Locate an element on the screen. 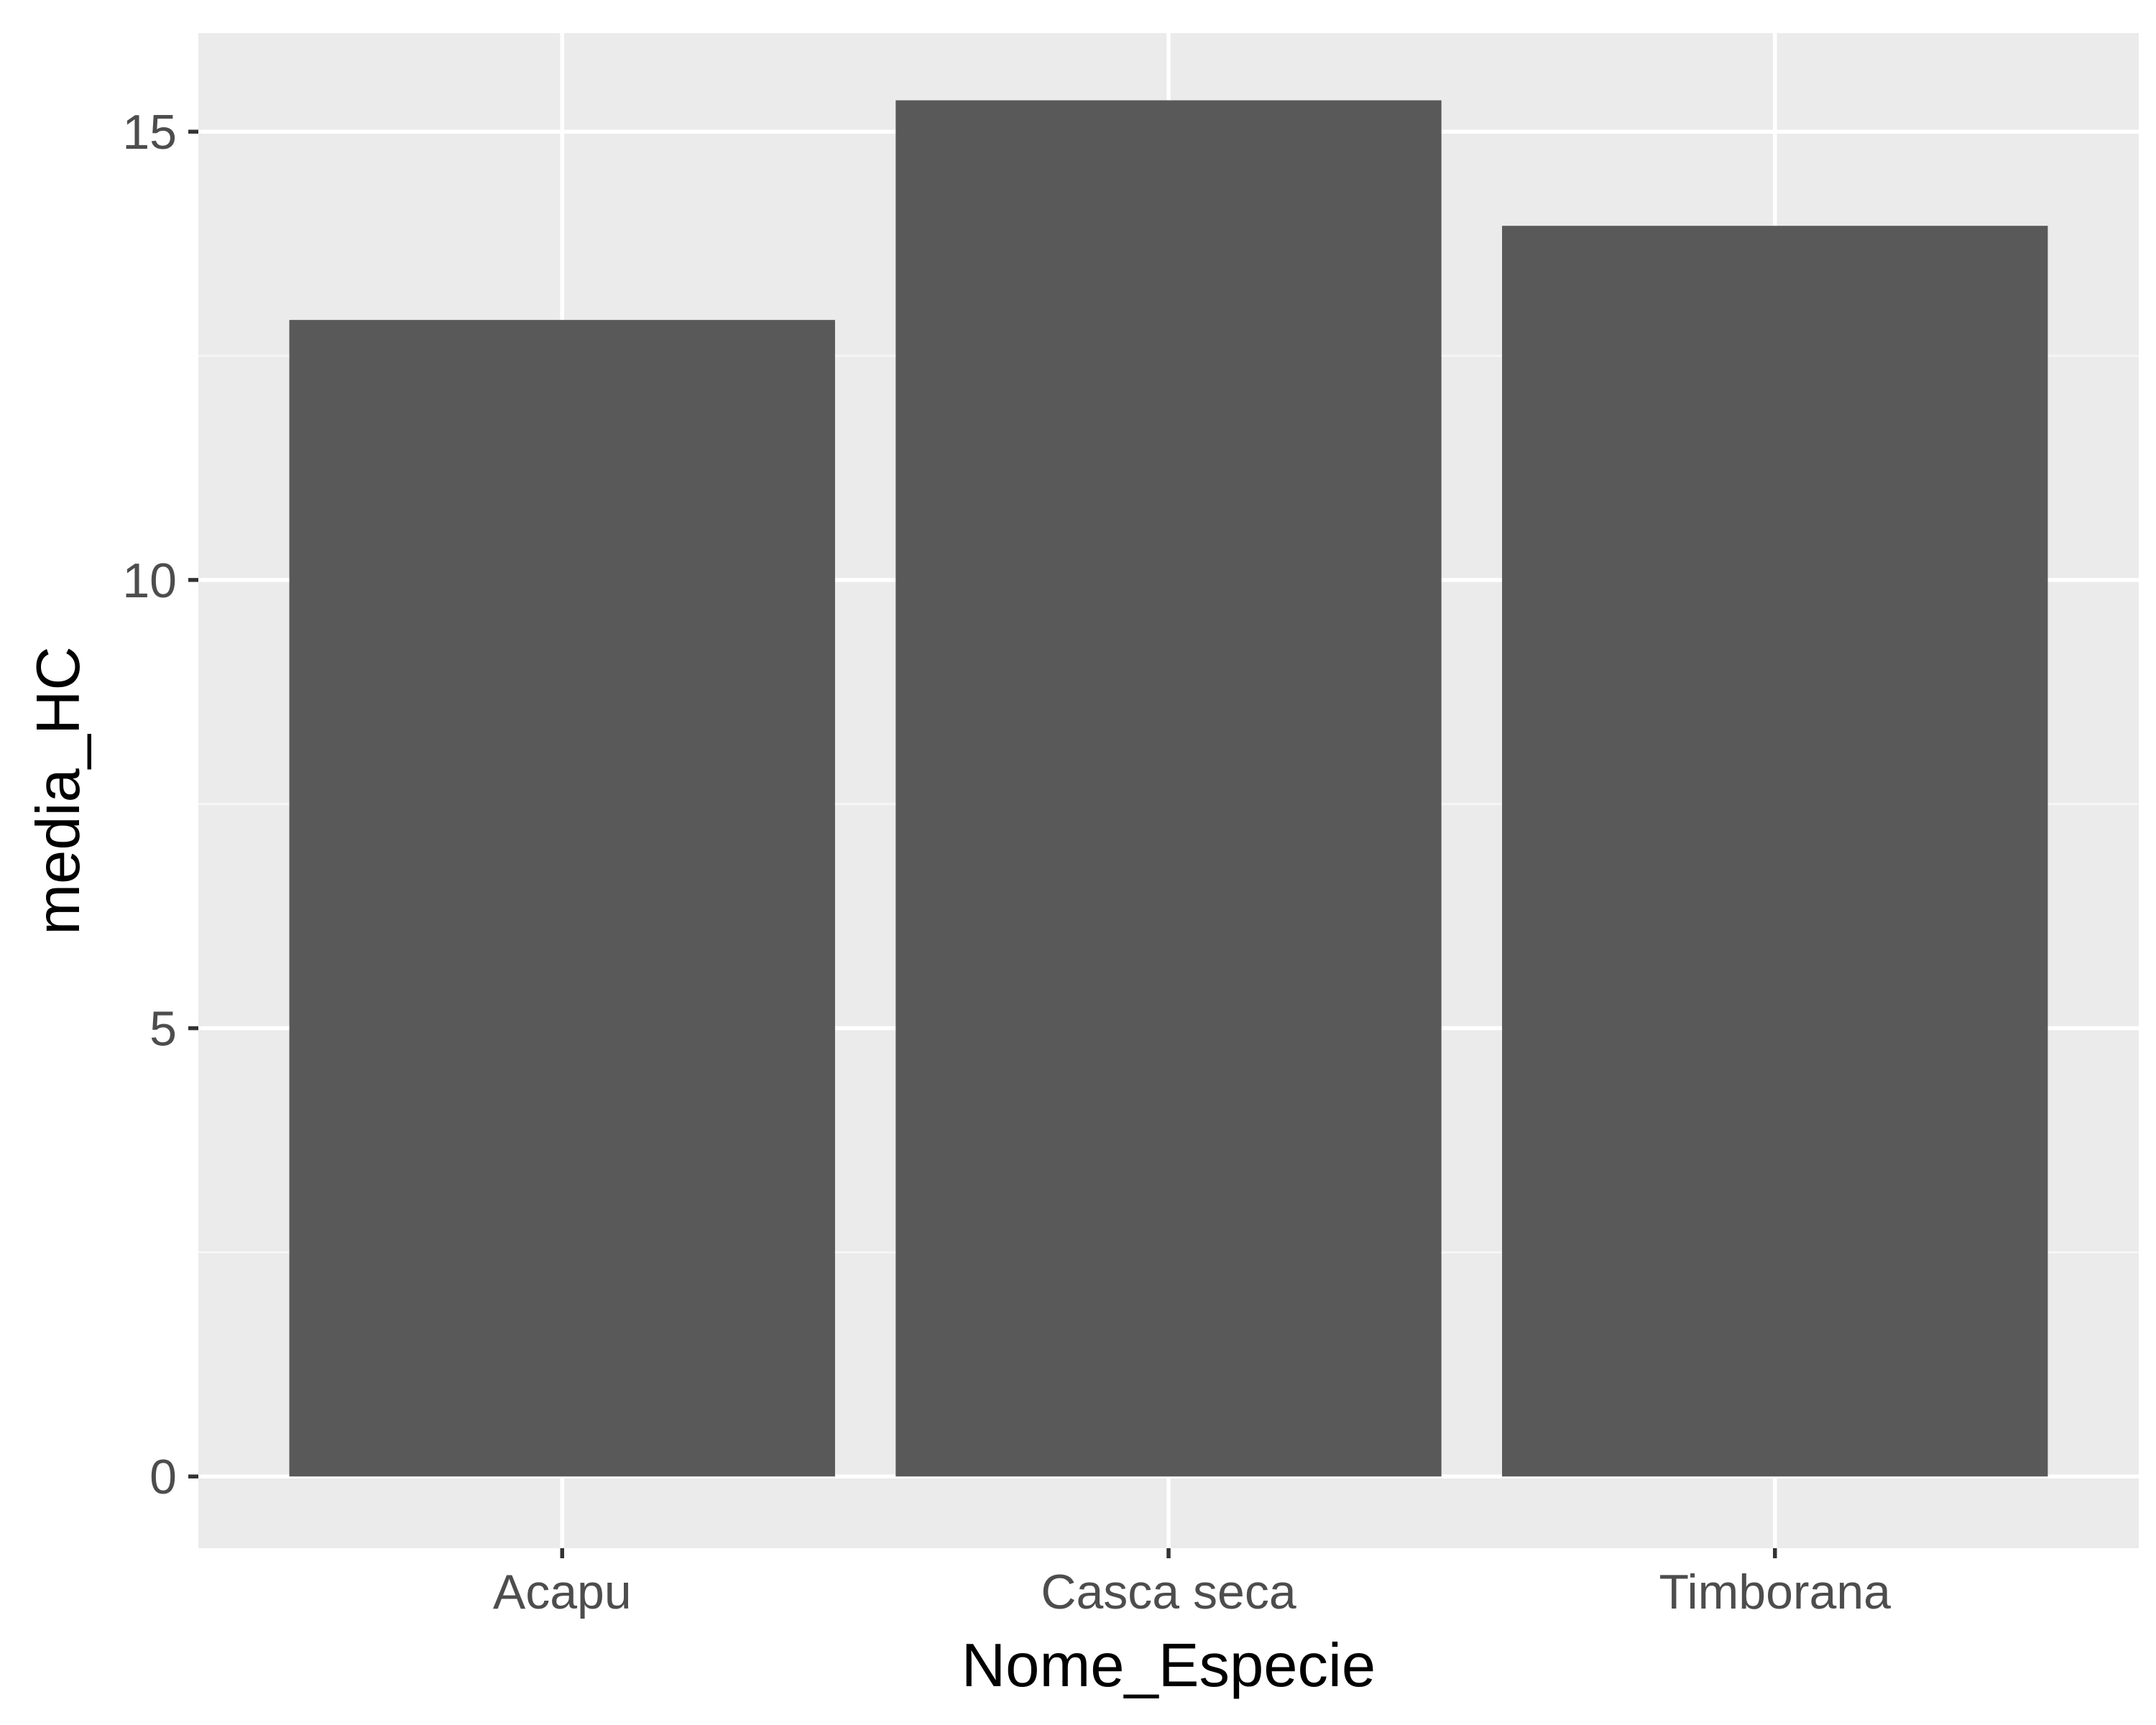 The image size is (2156, 1725). y-tick-label: 15 is located at coordinates (149, 132).